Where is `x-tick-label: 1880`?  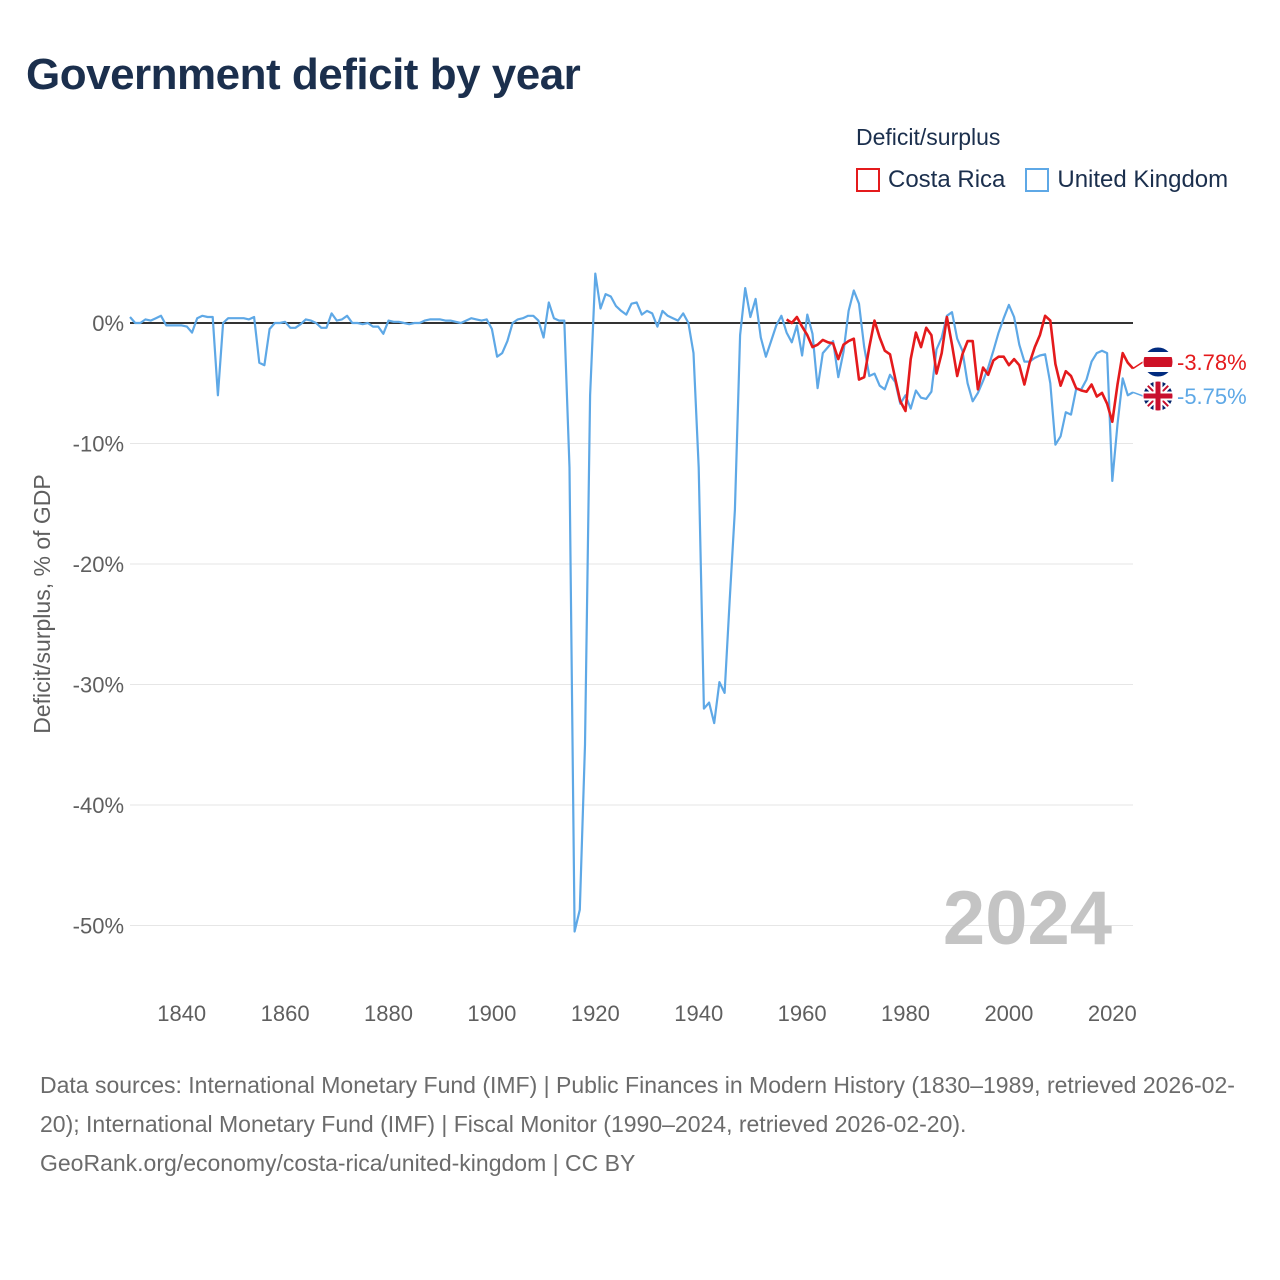 x-tick-label: 1880 is located at coordinates (388, 1013).